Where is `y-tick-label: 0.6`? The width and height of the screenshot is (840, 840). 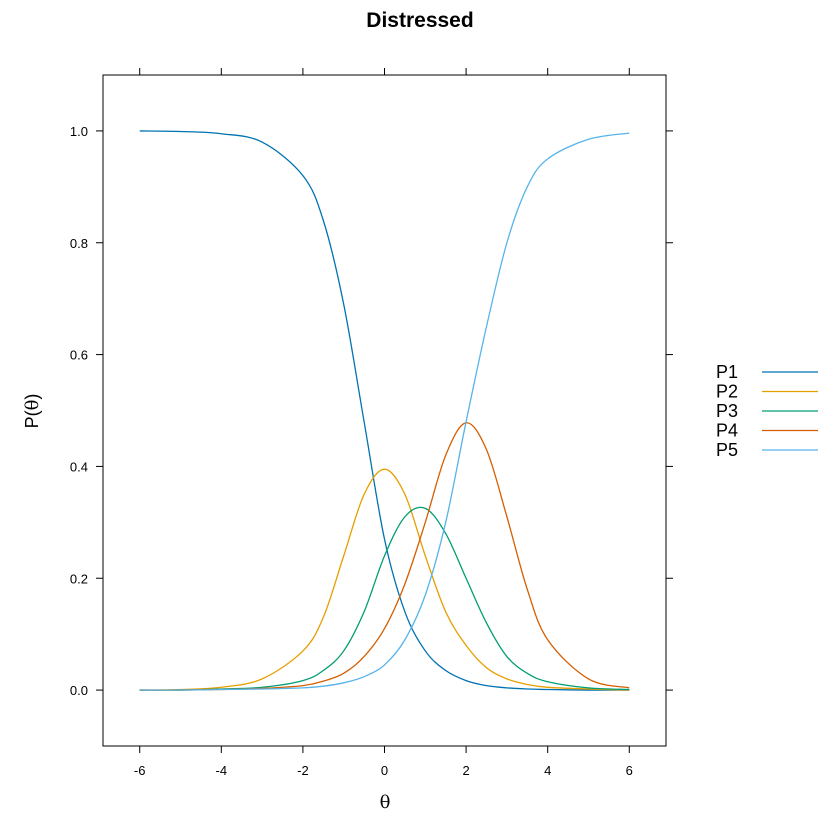
y-tick-label: 0.6 is located at coordinates (79, 355).